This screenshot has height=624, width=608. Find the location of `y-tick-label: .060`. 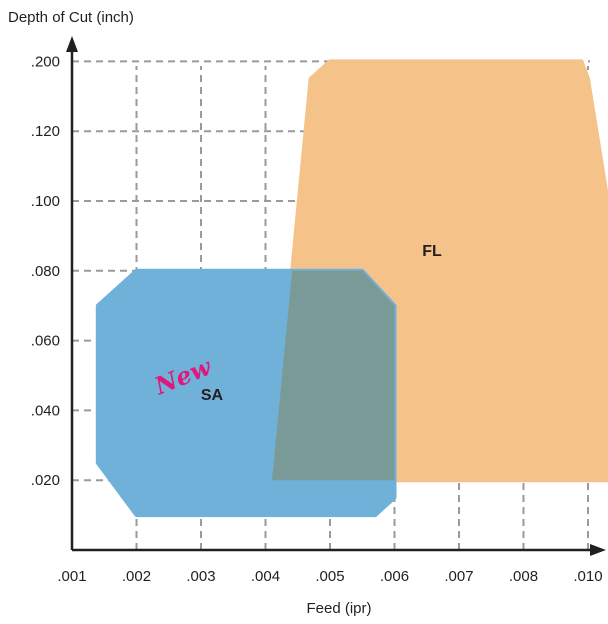

y-tick-label: .060 is located at coordinates (45, 341).